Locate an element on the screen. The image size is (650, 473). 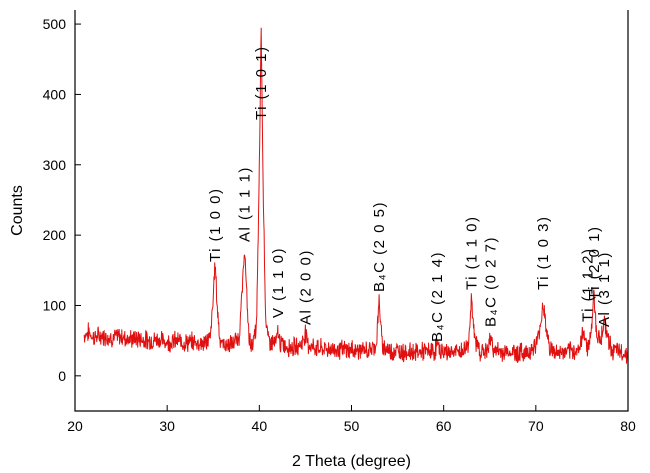
peak-label: Ti (1 0 3) is located at coordinates (543, 253).